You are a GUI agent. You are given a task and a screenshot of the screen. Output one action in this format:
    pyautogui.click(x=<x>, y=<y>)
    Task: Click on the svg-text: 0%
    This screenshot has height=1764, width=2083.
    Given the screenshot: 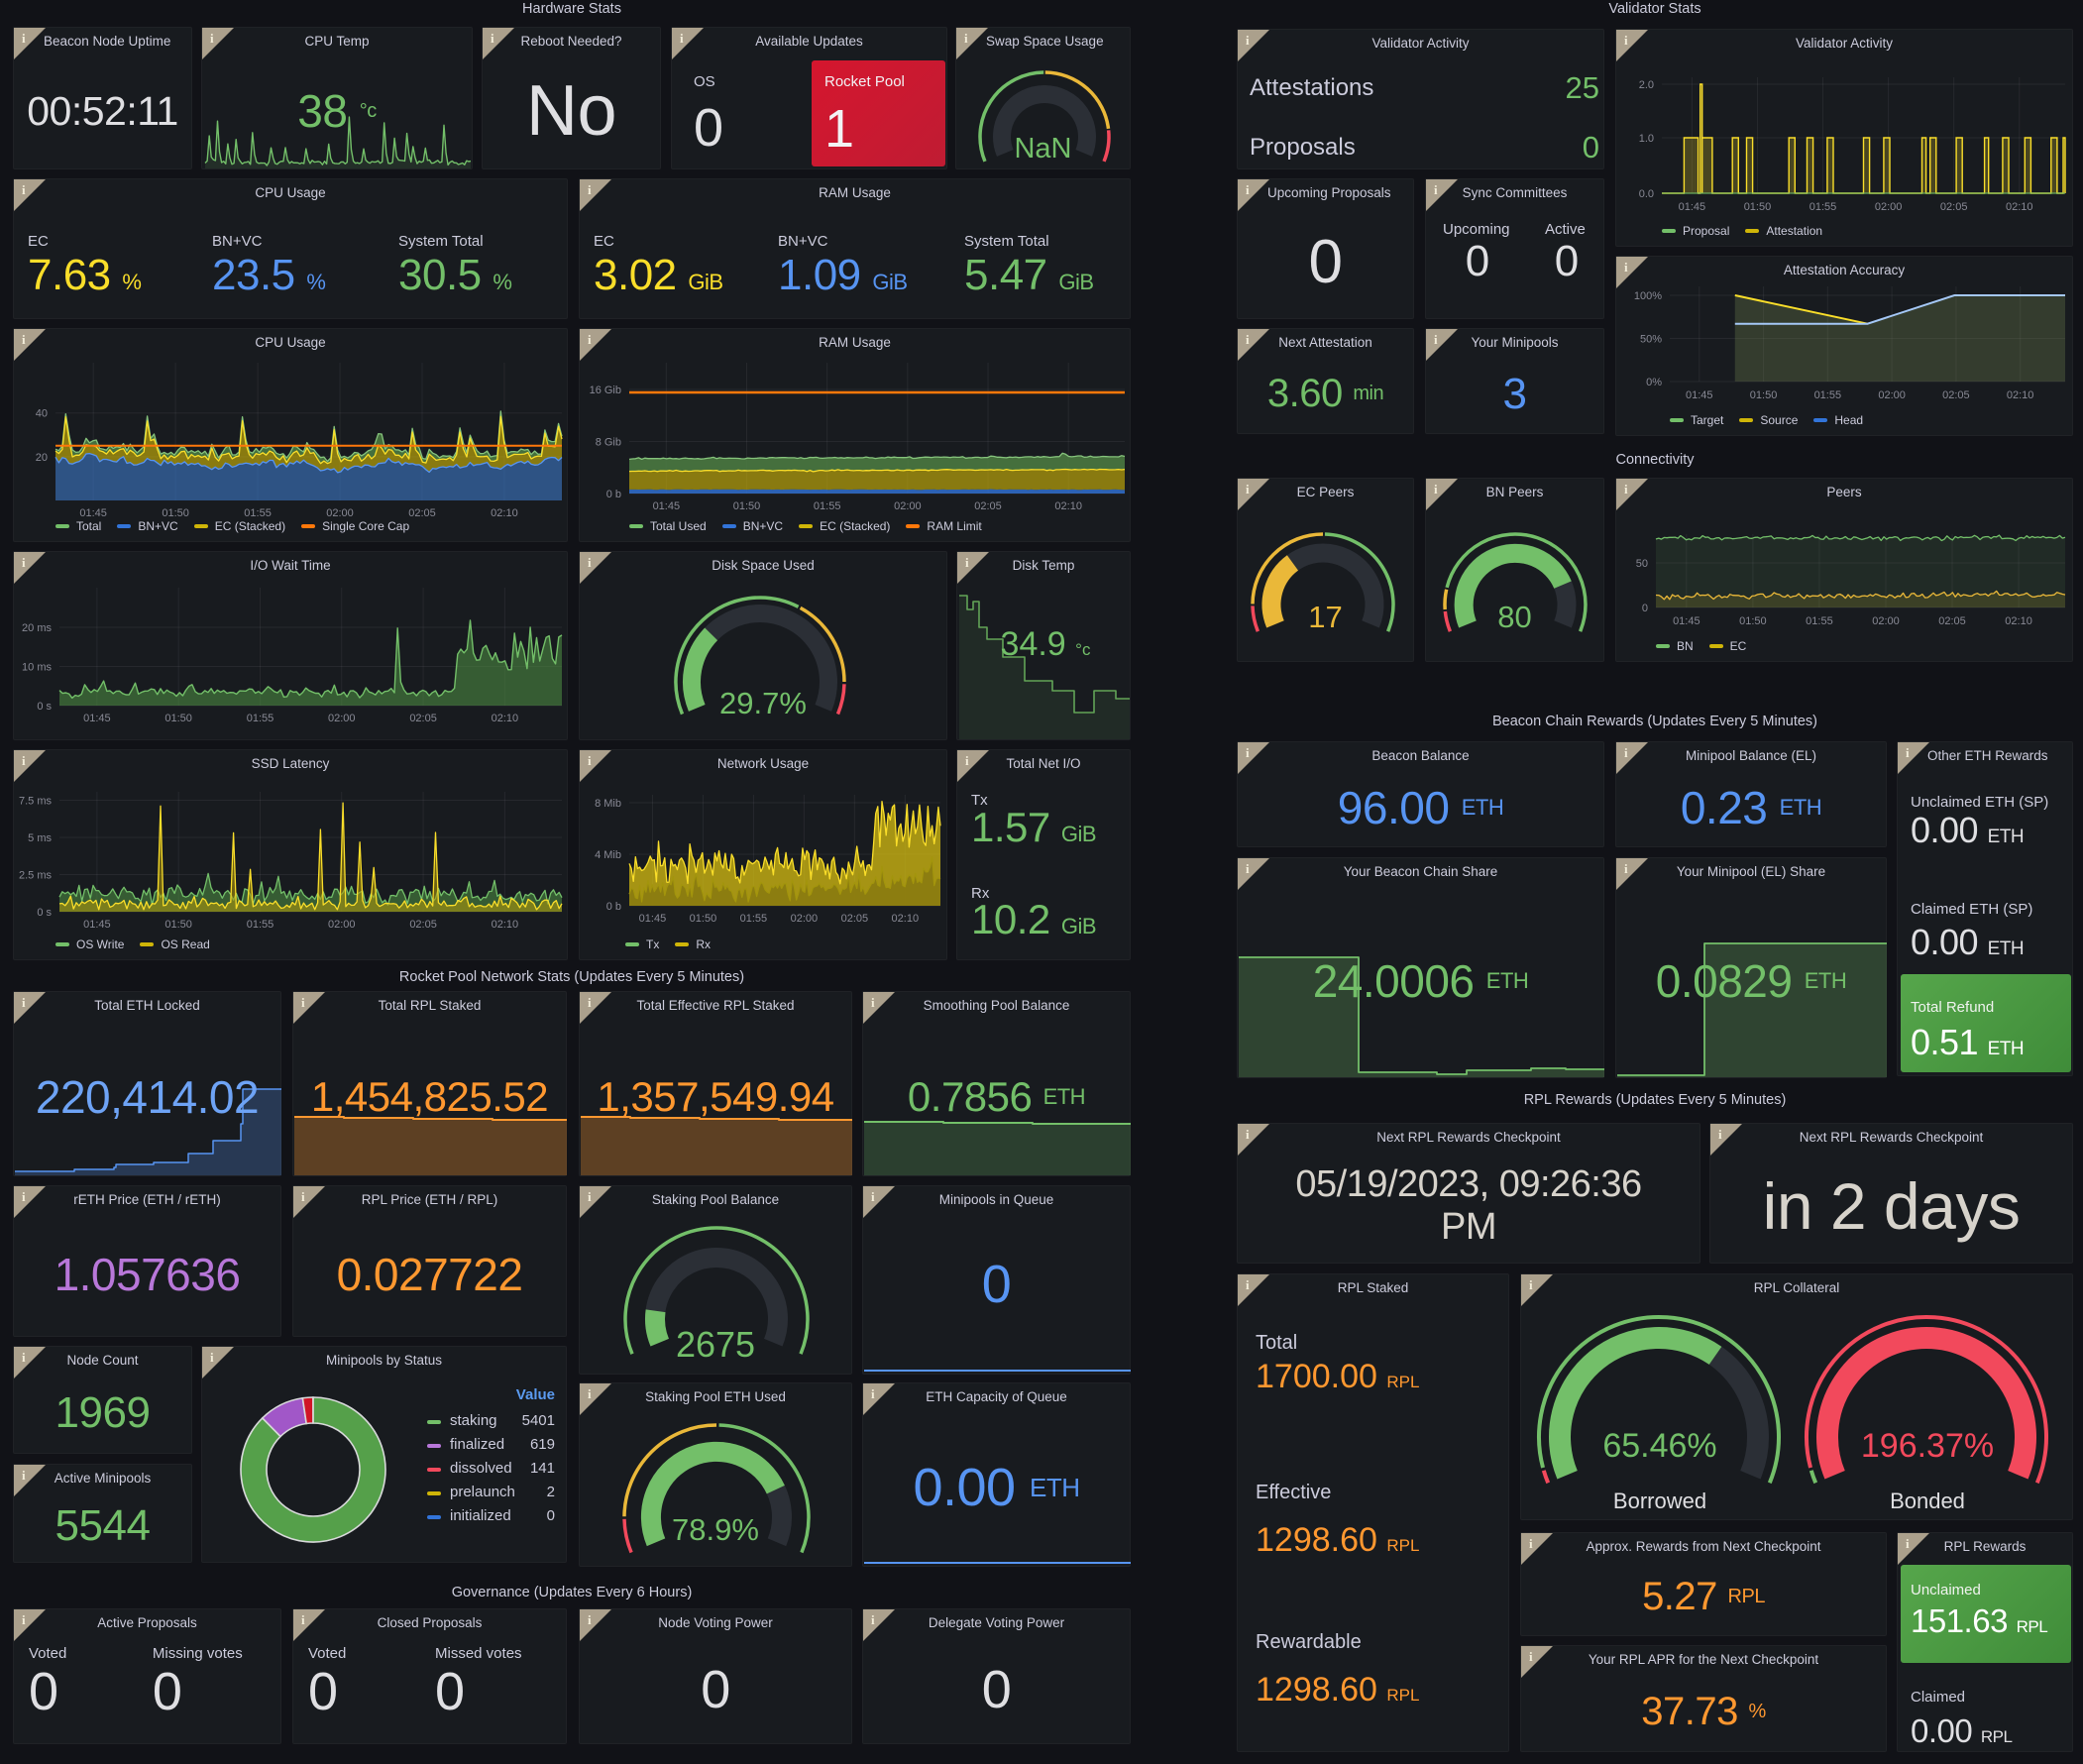 What is the action you would take?
    pyautogui.click(x=1654, y=382)
    